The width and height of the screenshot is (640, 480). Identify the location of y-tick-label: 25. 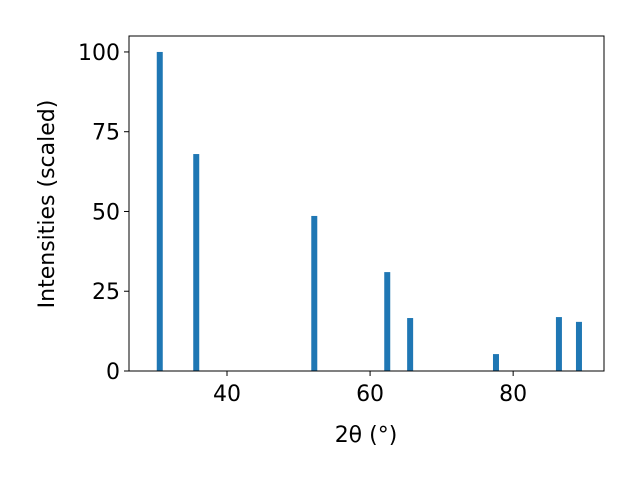
(106, 292).